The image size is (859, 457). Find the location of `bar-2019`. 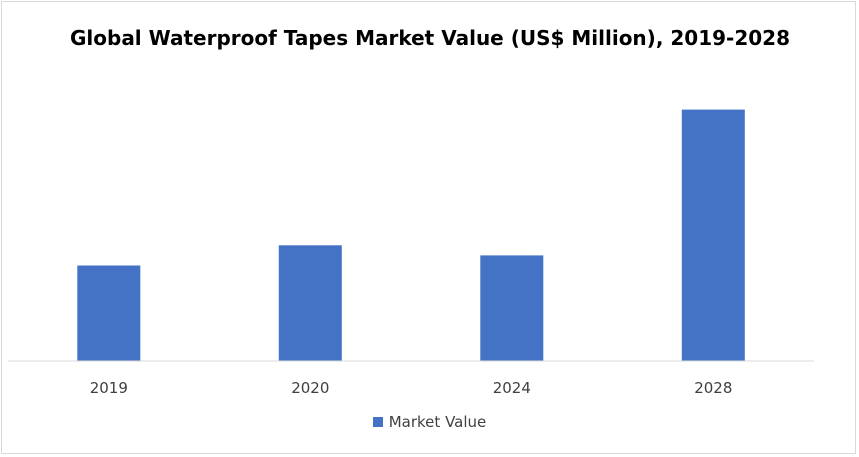

bar-2019 is located at coordinates (109, 313).